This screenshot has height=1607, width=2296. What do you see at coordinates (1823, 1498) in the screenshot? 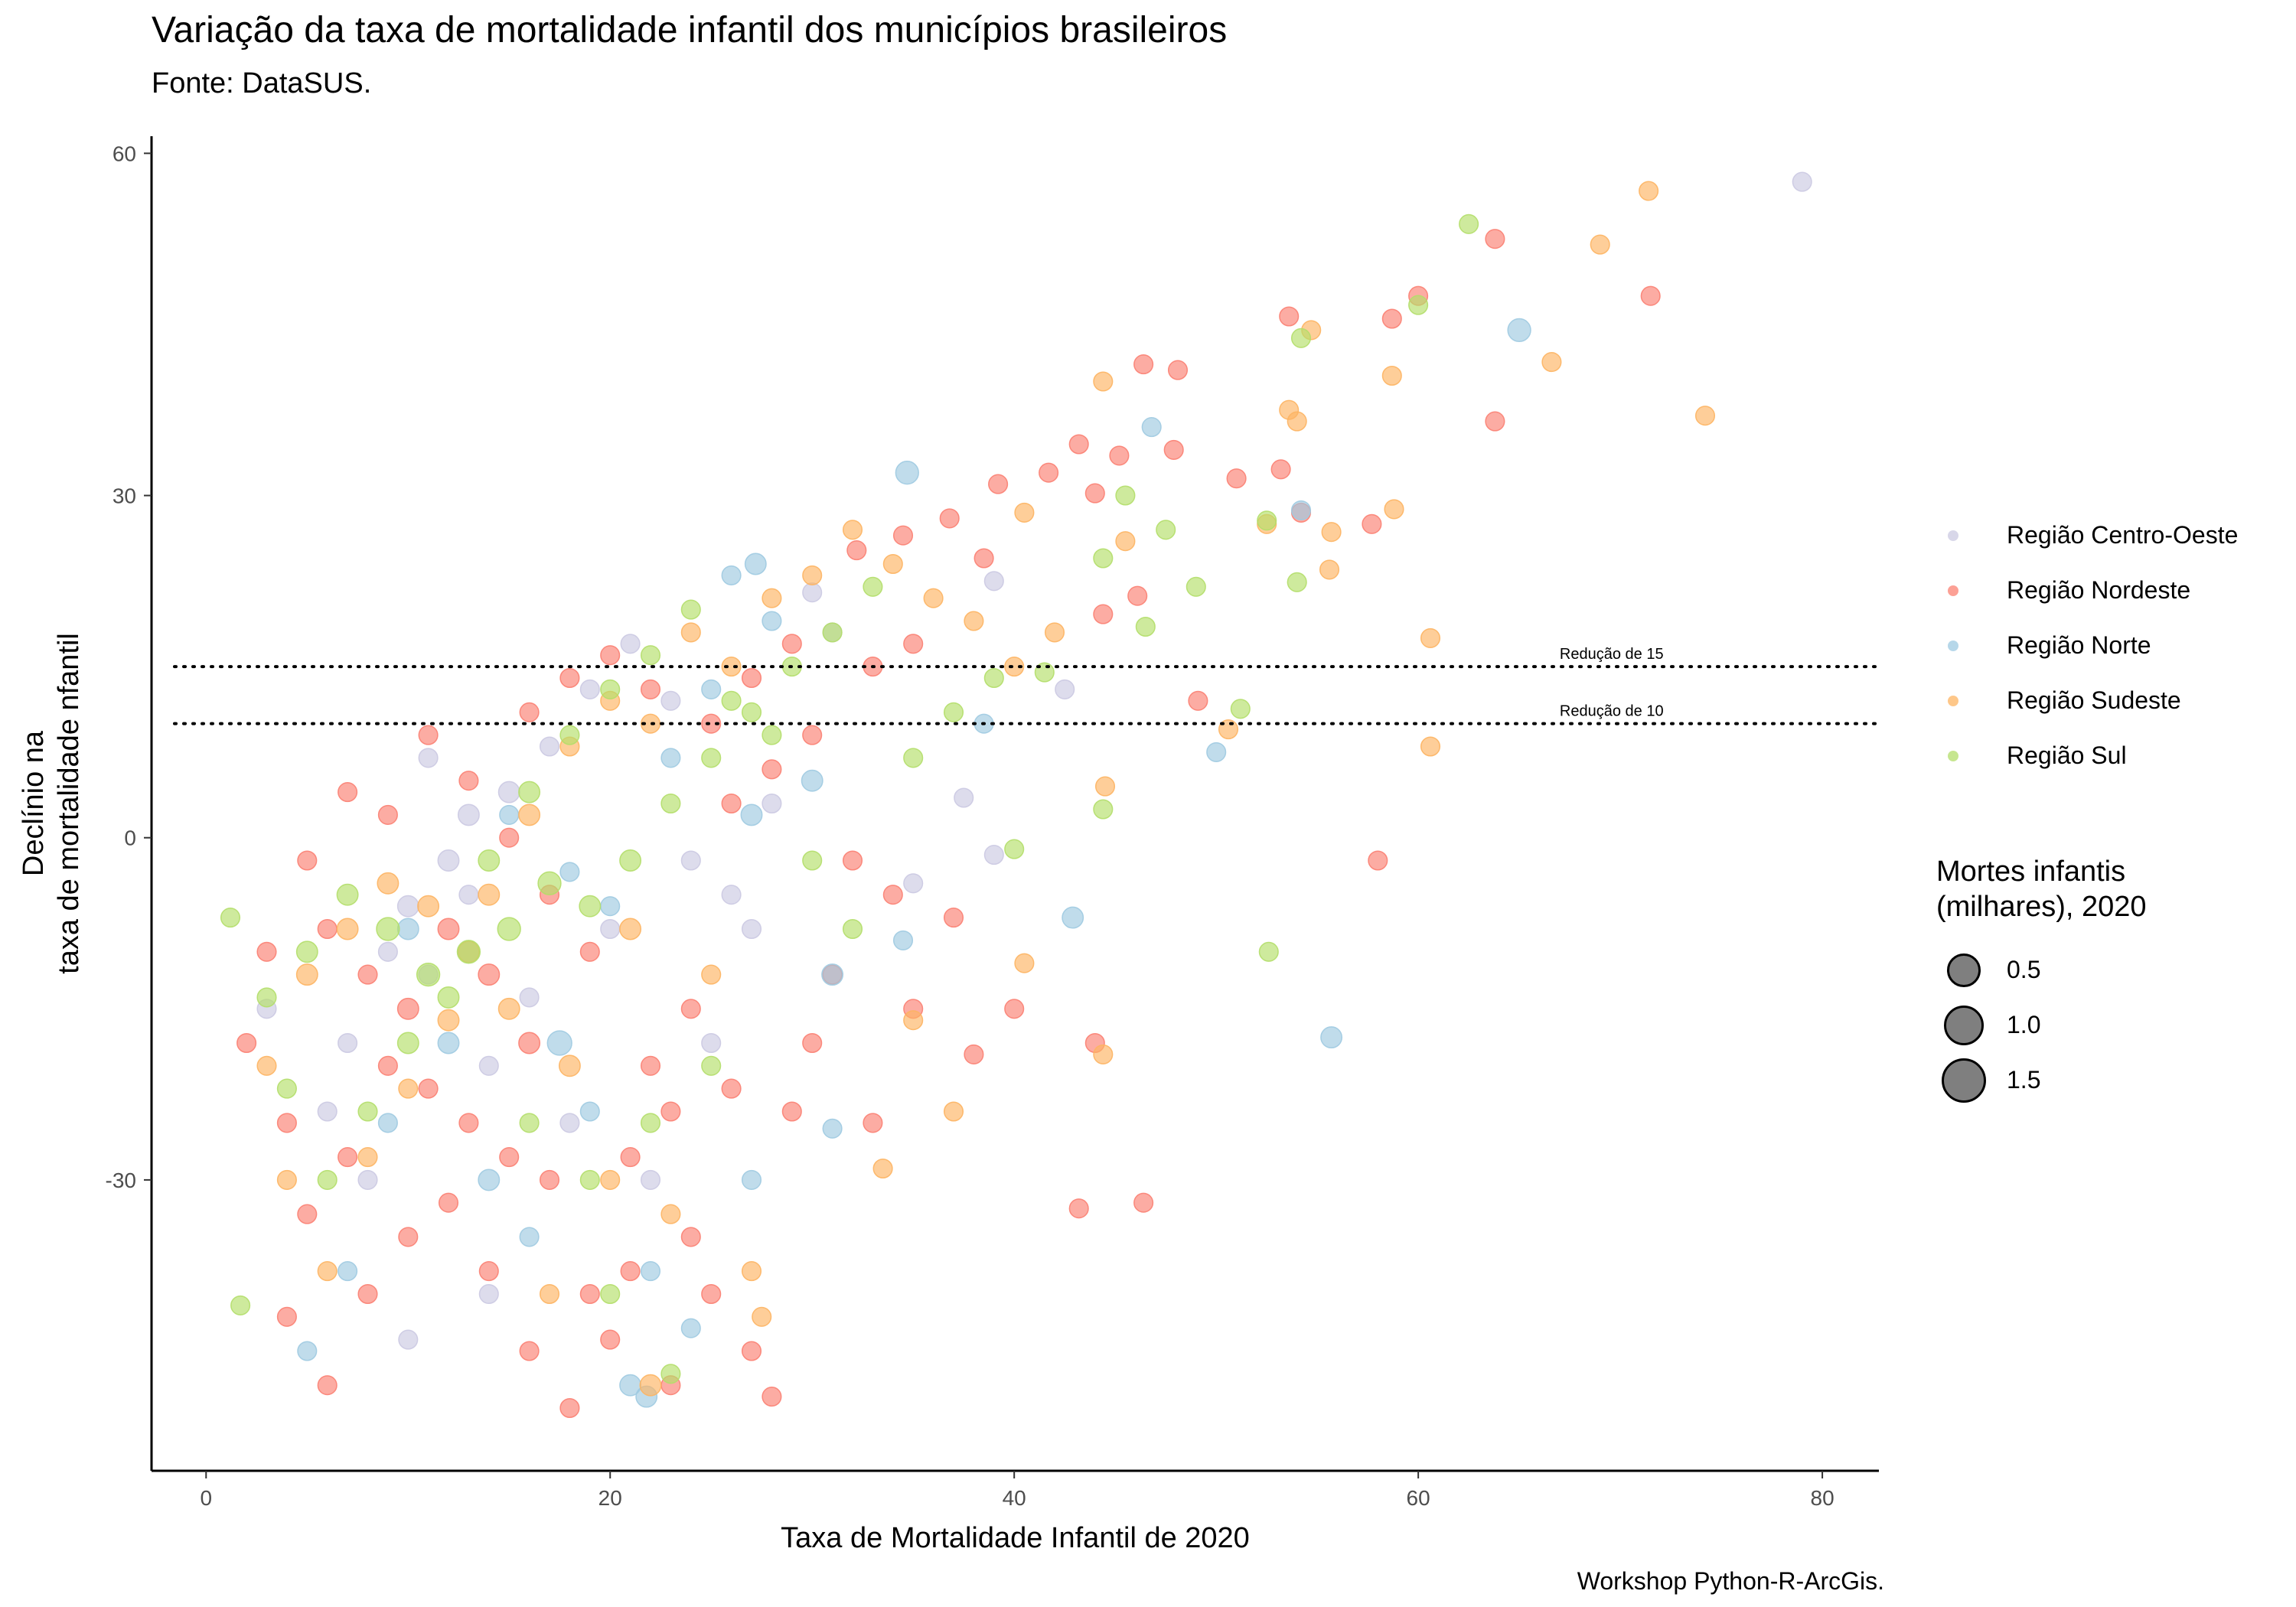
I see `x-tick-label: 80` at bounding box center [1823, 1498].